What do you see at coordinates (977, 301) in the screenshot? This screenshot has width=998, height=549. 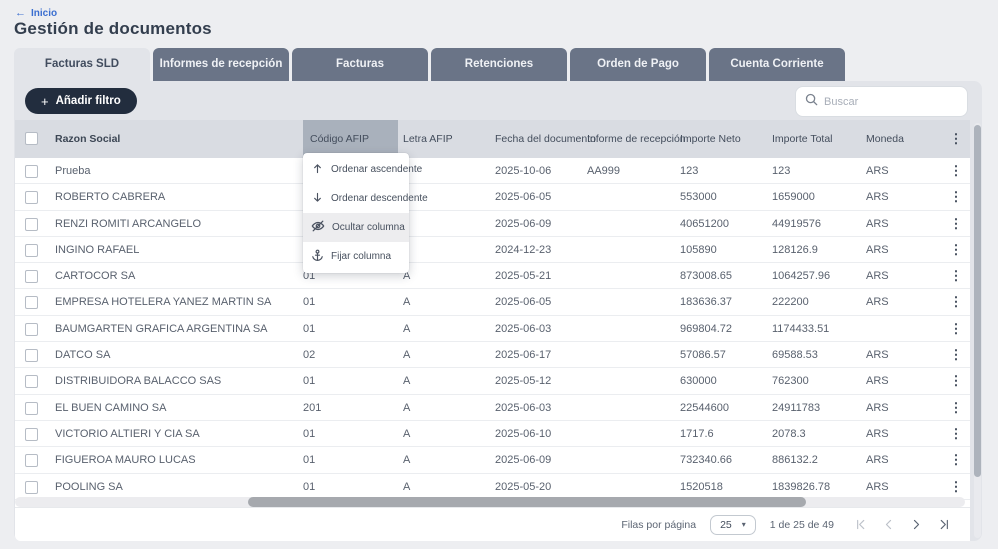 I see `vertical-scrollbar-thumb` at bounding box center [977, 301].